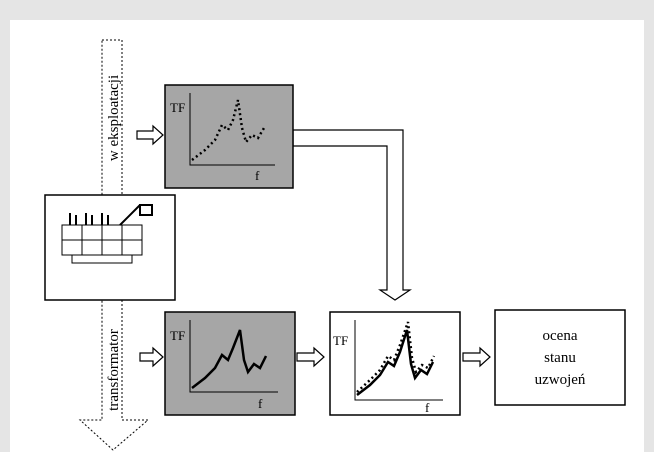 This screenshot has height=452, width=654. I want to click on panel-operation, so click(229, 136).